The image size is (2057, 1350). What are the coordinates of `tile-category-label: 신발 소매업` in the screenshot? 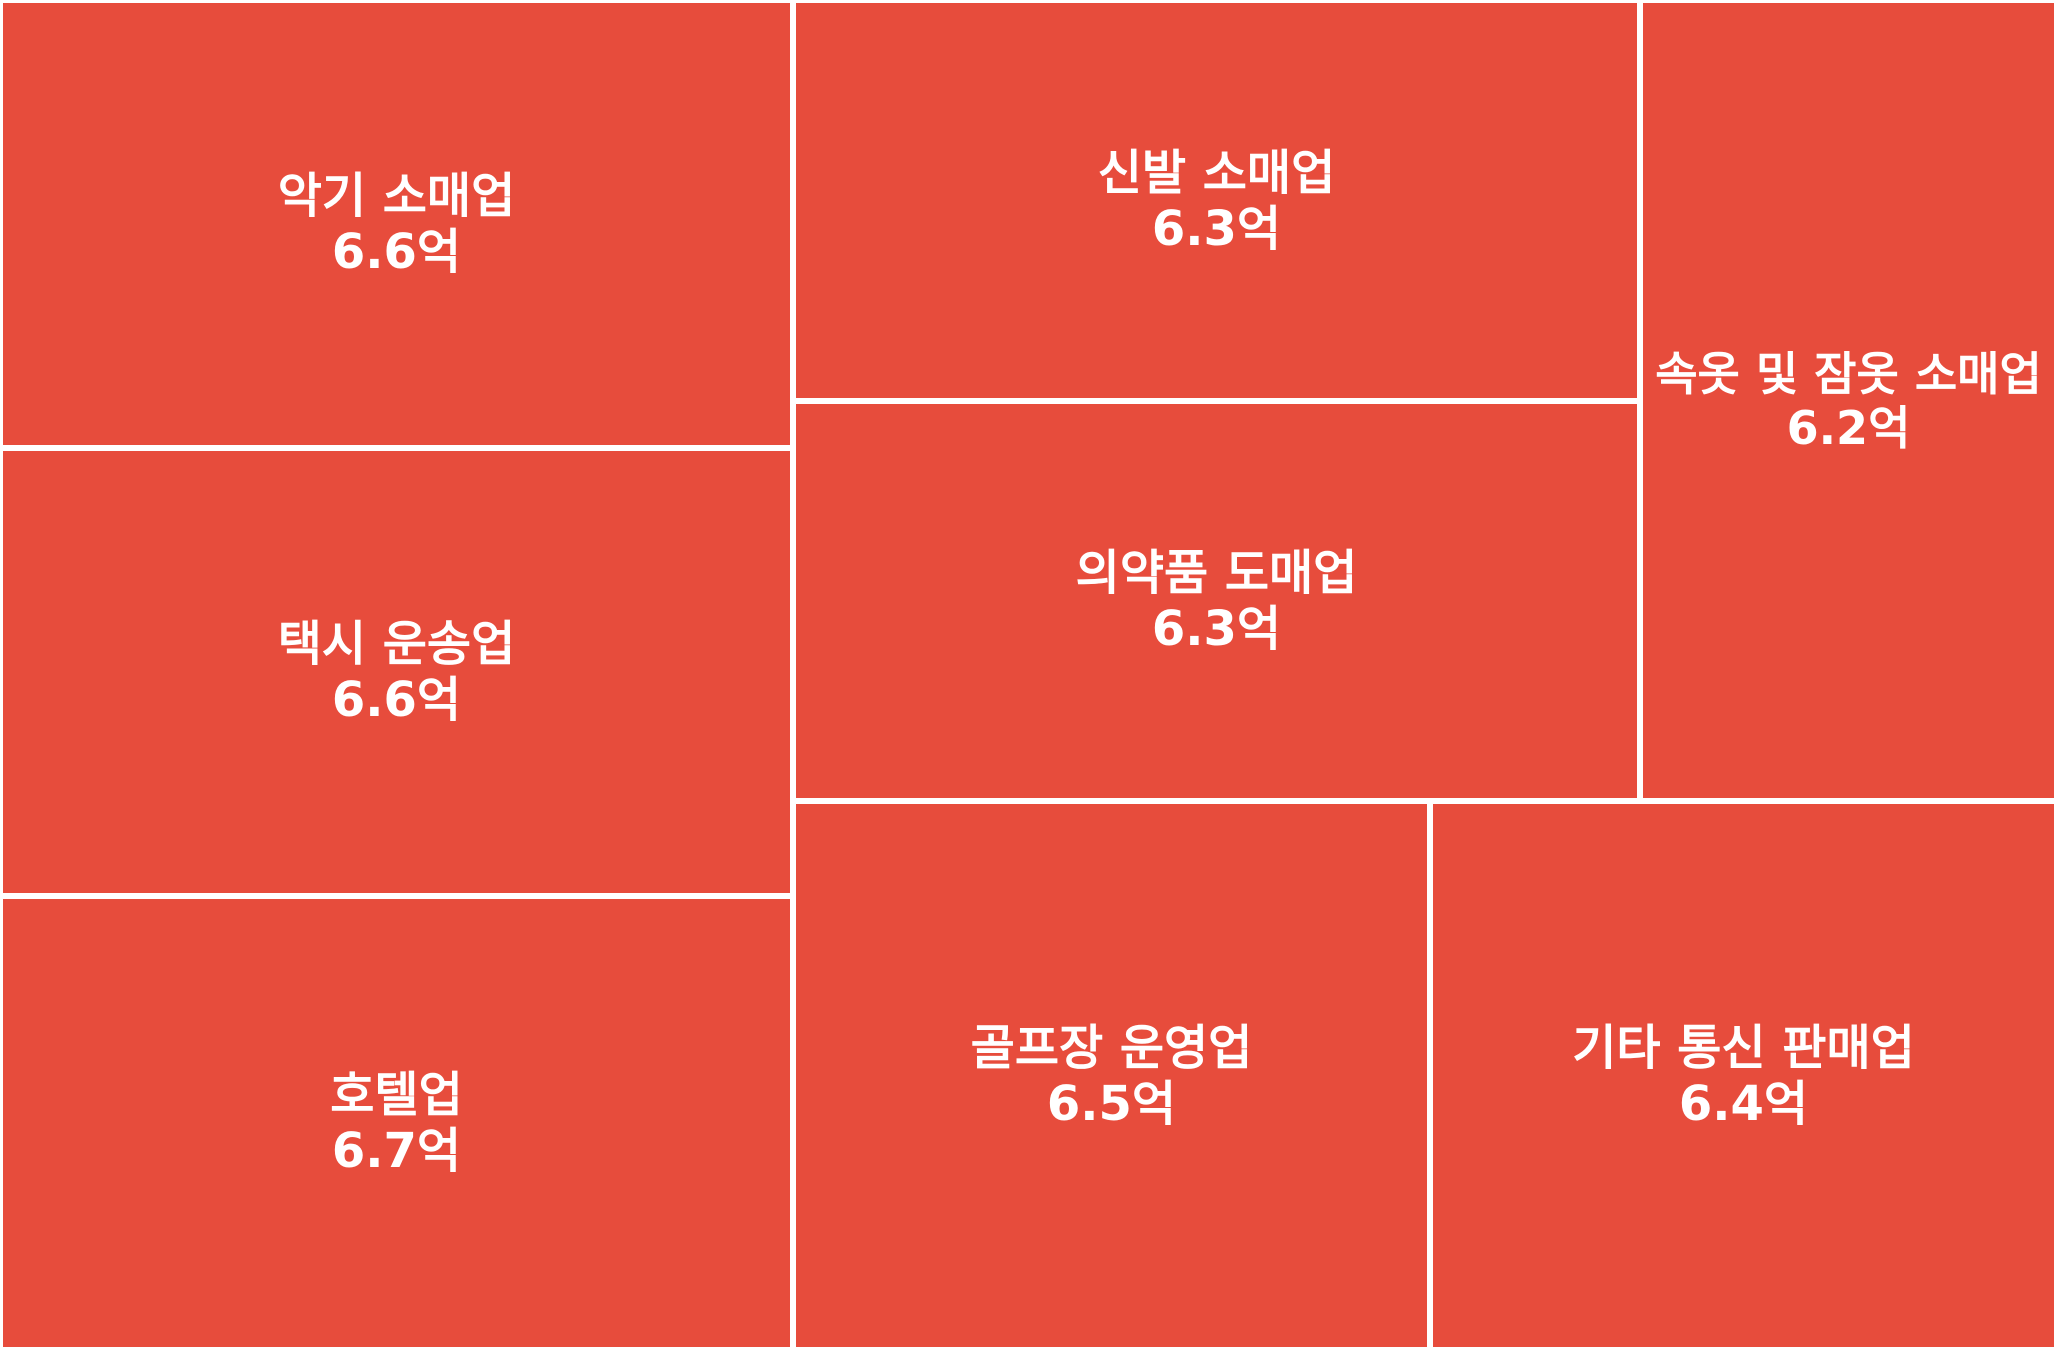 It's located at (1216, 172).